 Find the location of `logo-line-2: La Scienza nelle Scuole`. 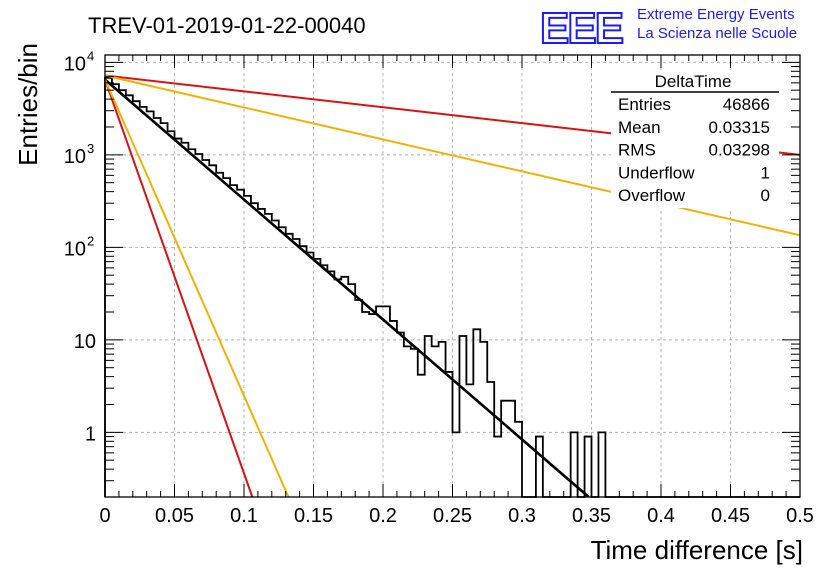

logo-line-2: La Scienza nelle Scuole is located at coordinates (717, 33).